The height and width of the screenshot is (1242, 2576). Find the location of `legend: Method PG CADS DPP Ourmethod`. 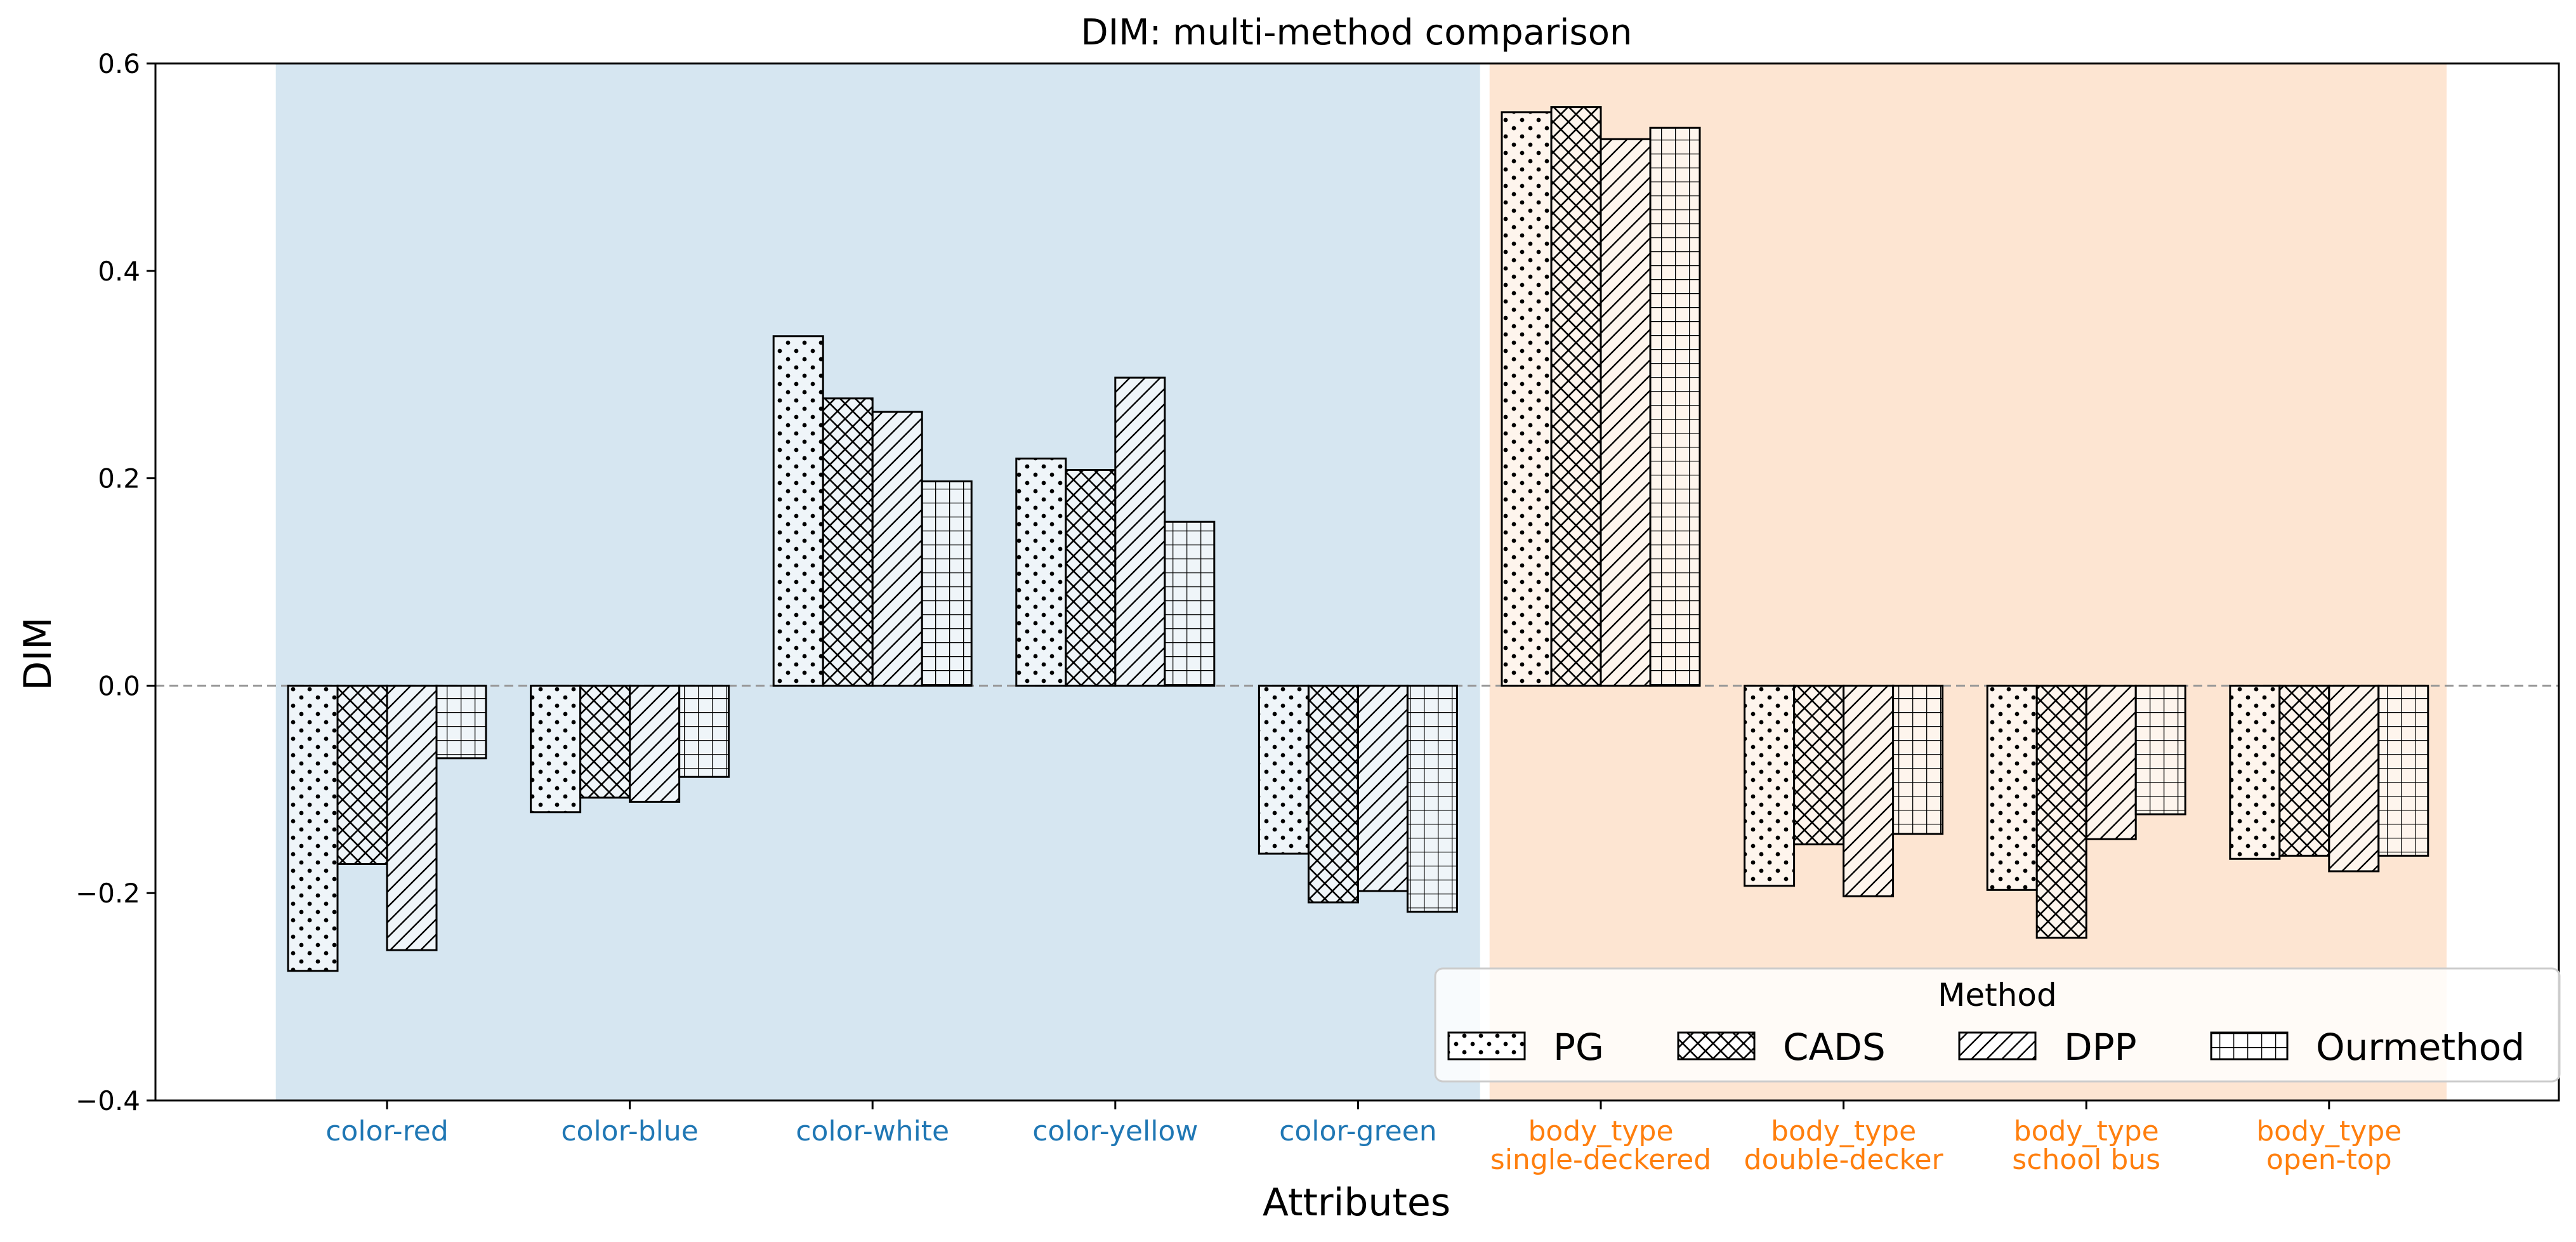

legend: Method PG CADS DPP Ourmethod is located at coordinates (1997, 1025).